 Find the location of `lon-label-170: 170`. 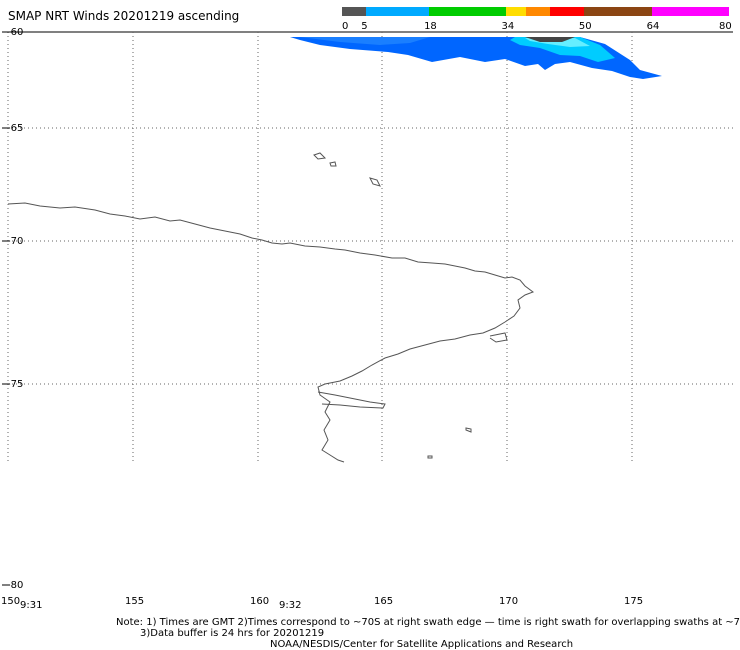

lon-label-170: 170 is located at coordinates (509, 601).